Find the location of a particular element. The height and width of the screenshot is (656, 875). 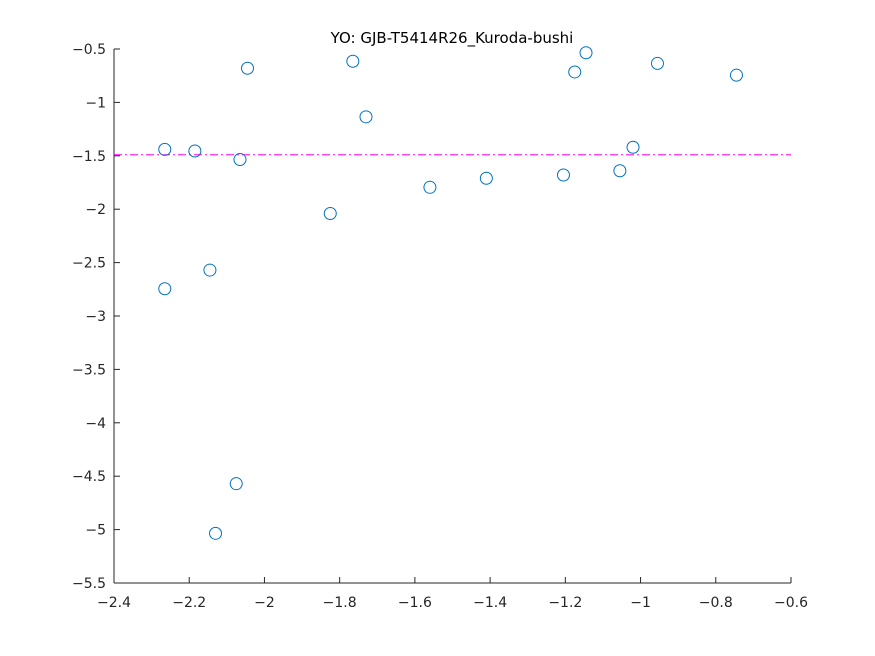

y-tick-label: −1.5 is located at coordinates (89, 157).